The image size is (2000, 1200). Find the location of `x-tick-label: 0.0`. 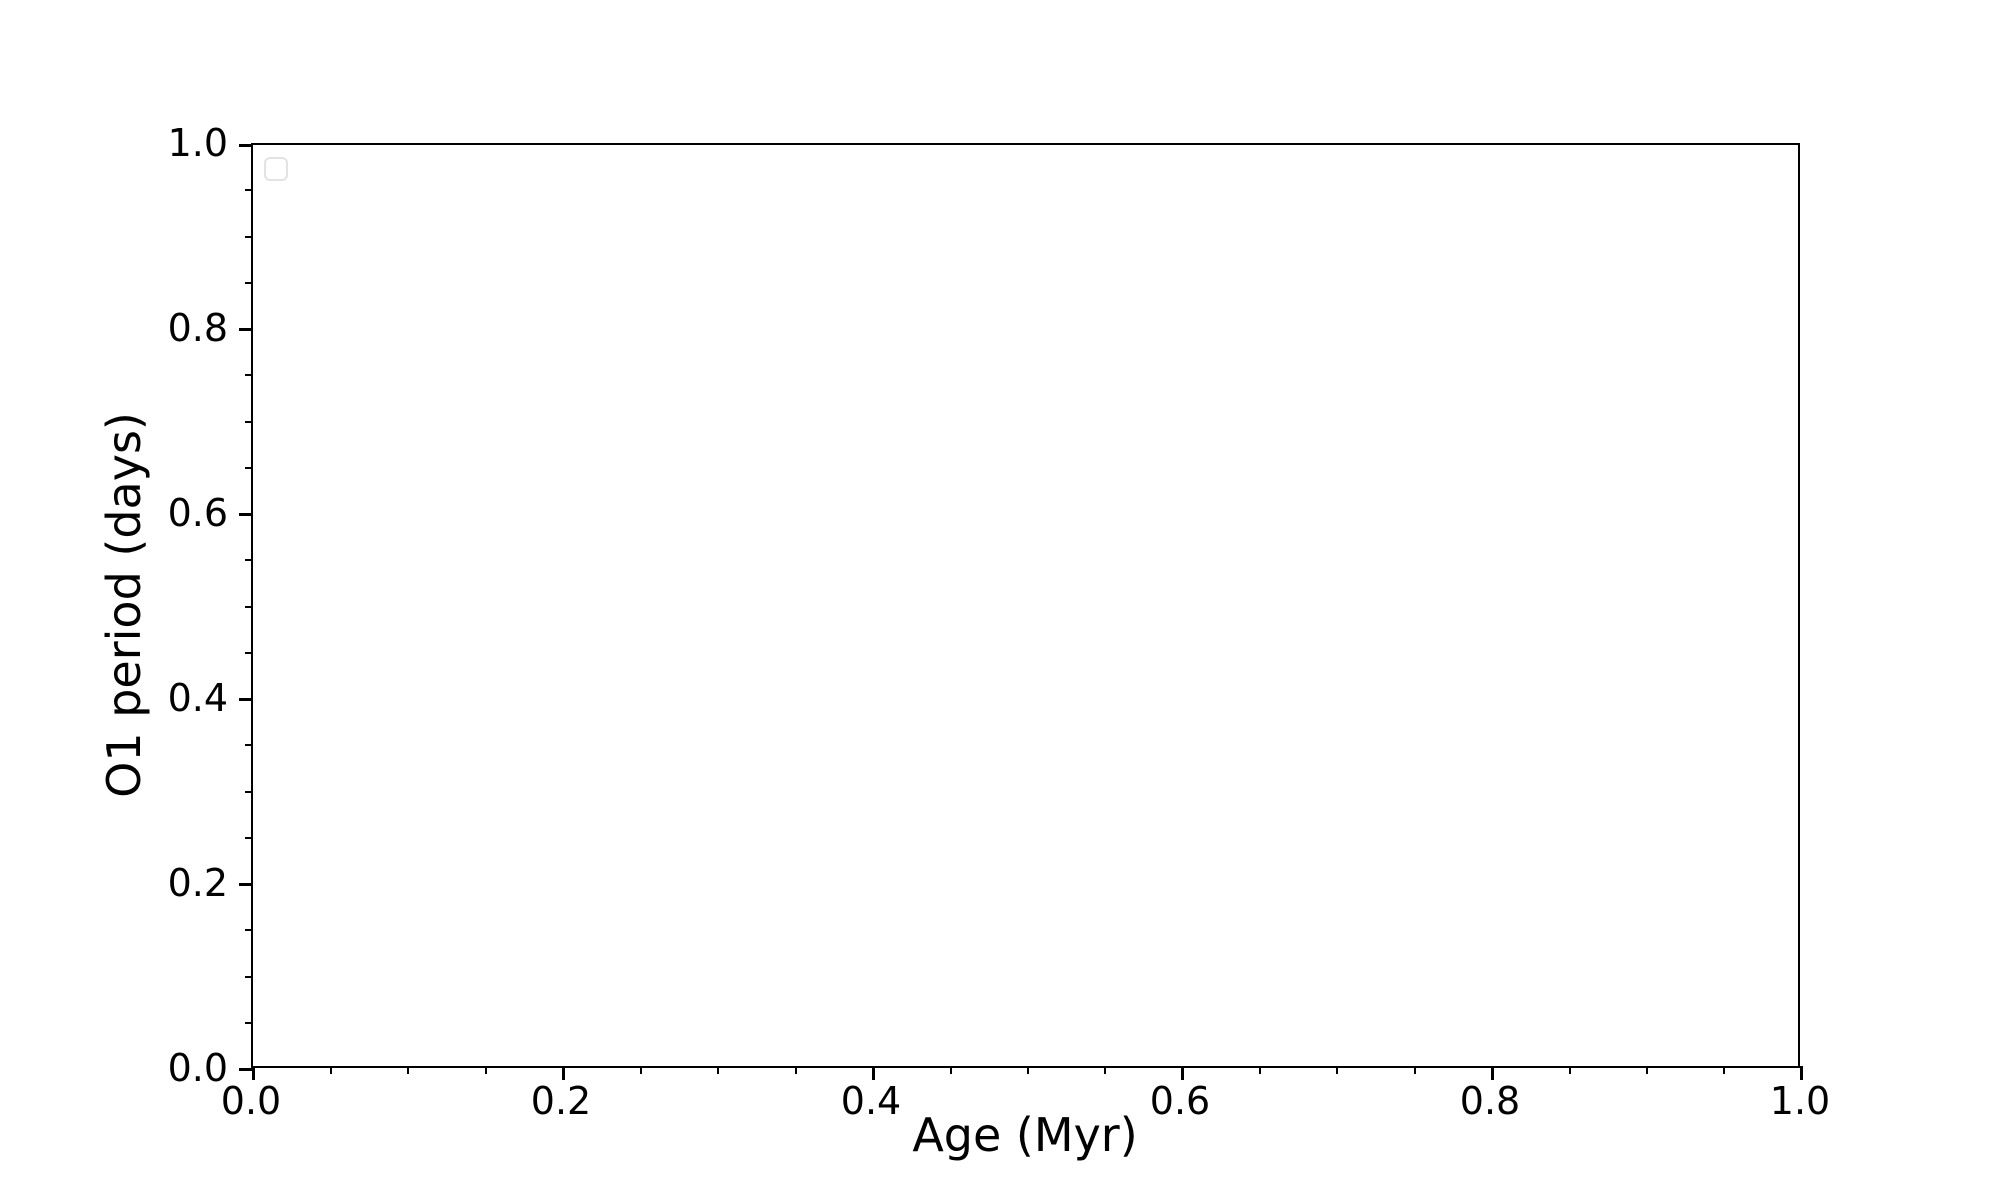

x-tick-label: 0.0 is located at coordinates (251, 1101).